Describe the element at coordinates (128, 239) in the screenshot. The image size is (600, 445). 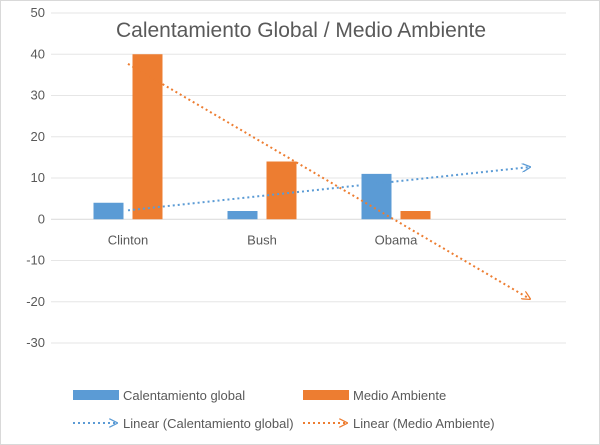
I see `category-label: Clinton` at that location.